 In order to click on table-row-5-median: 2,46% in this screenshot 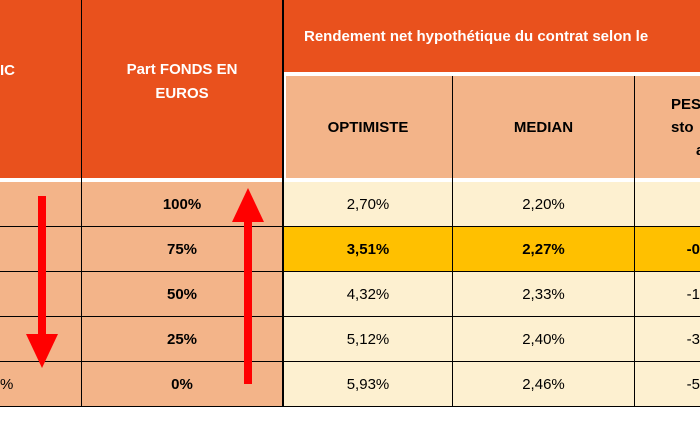, I will do `click(543, 384)`.